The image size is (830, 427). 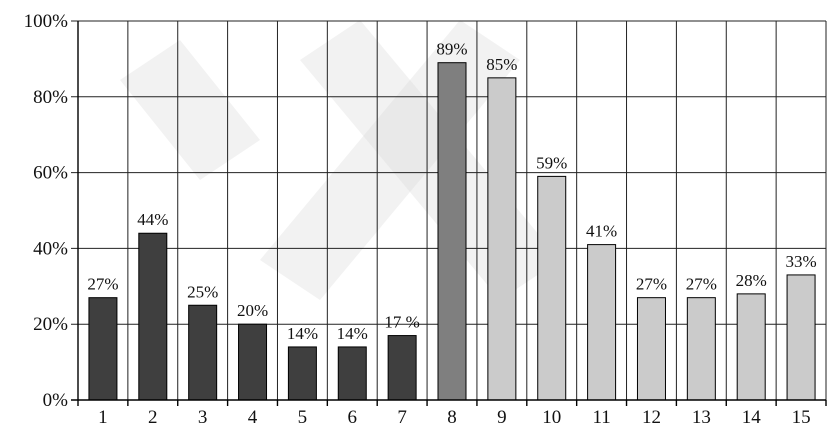 I want to click on data-label: 25%, so click(x=202, y=291).